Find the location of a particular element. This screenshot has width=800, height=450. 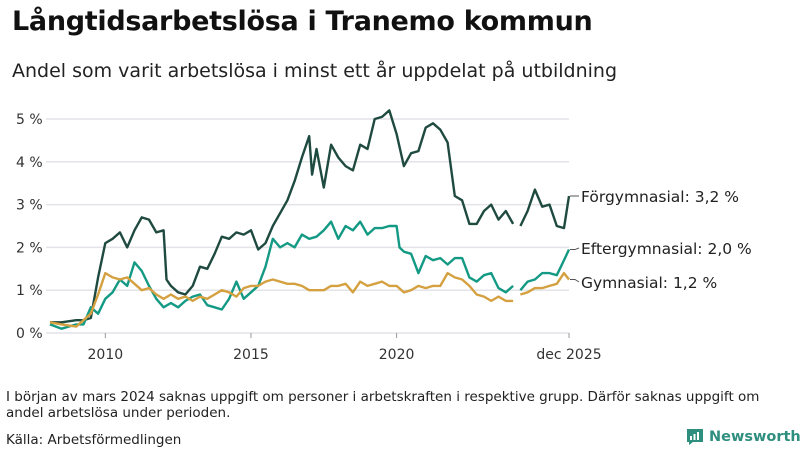

x-tick-label: 2015 is located at coordinates (251, 355).